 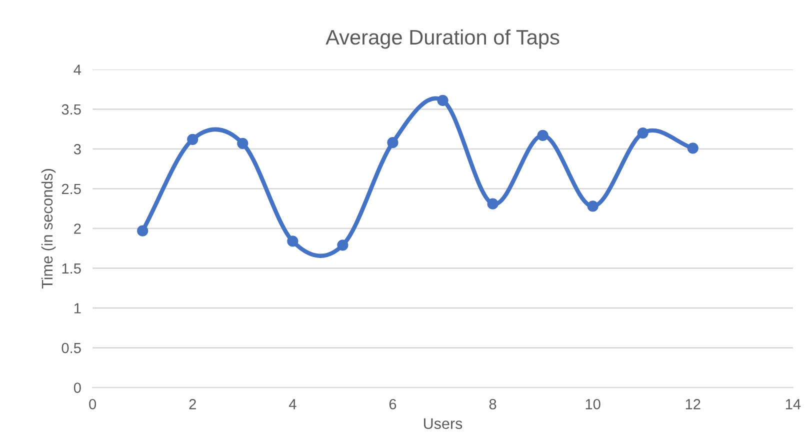 What do you see at coordinates (443, 424) in the screenshot?
I see `x-axis-title: Users` at bounding box center [443, 424].